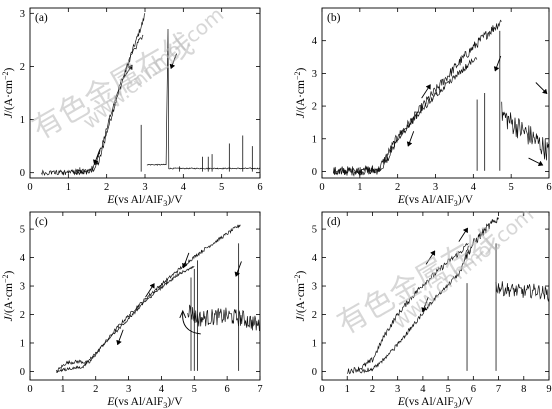  What do you see at coordinates (41, 18) in the screenshot?
I see `panel-label: (a)` at bounding box center [41, 18].